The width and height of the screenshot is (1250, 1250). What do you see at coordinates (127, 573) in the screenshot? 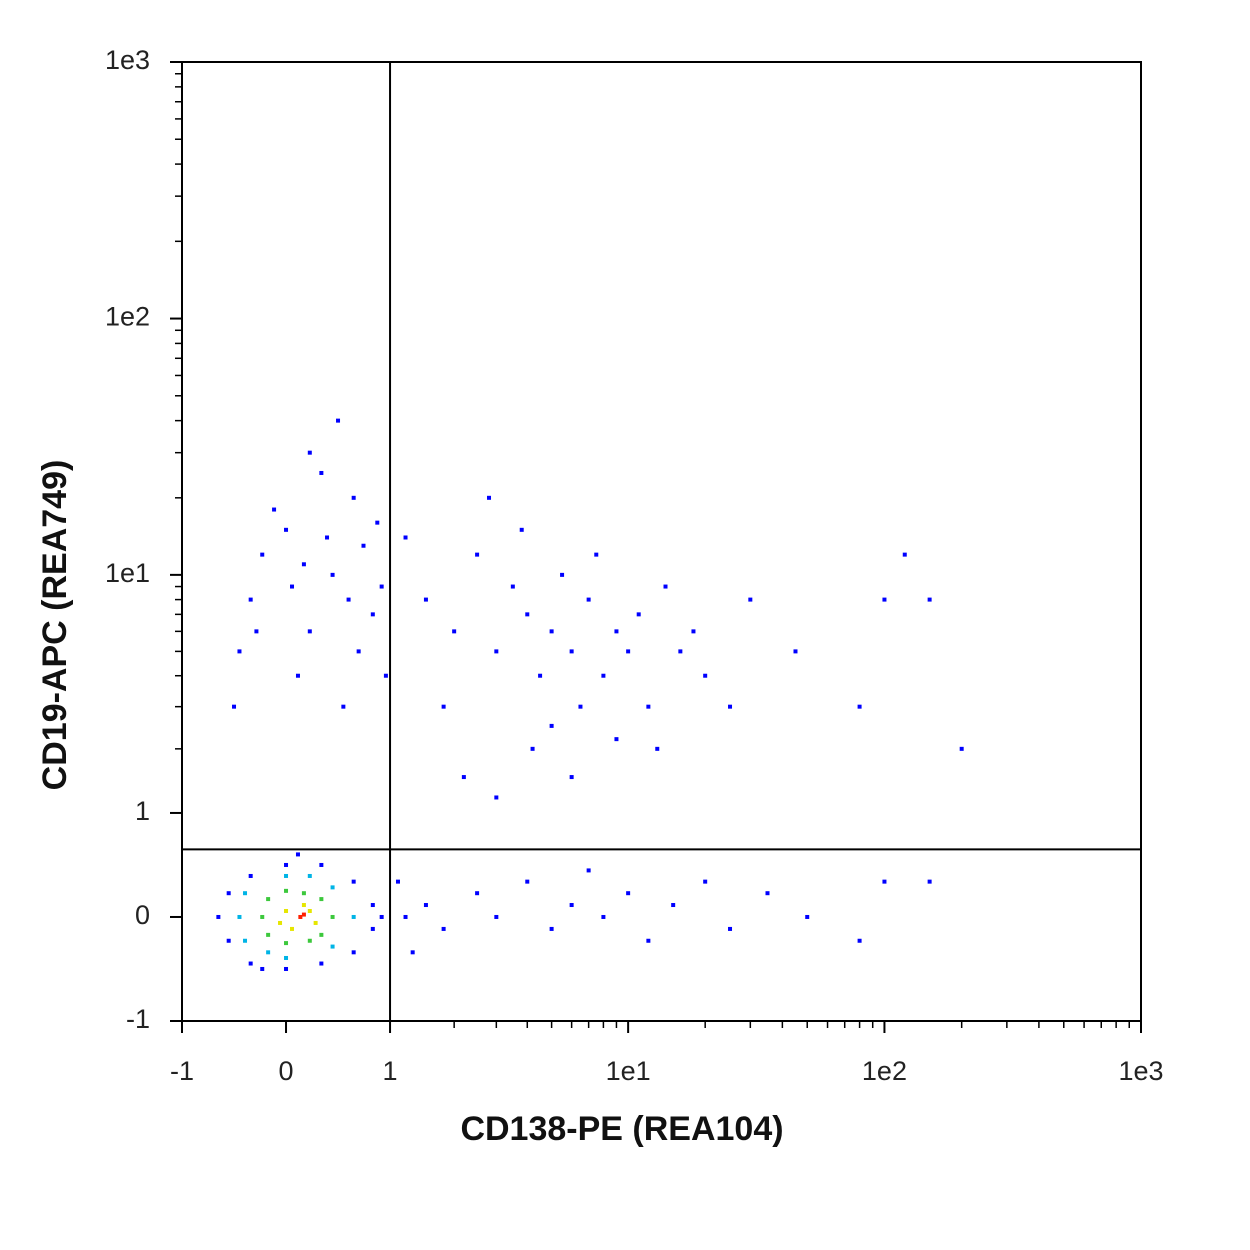
I see `y-tick-label: 1e1` at bounding box center [127, 573].